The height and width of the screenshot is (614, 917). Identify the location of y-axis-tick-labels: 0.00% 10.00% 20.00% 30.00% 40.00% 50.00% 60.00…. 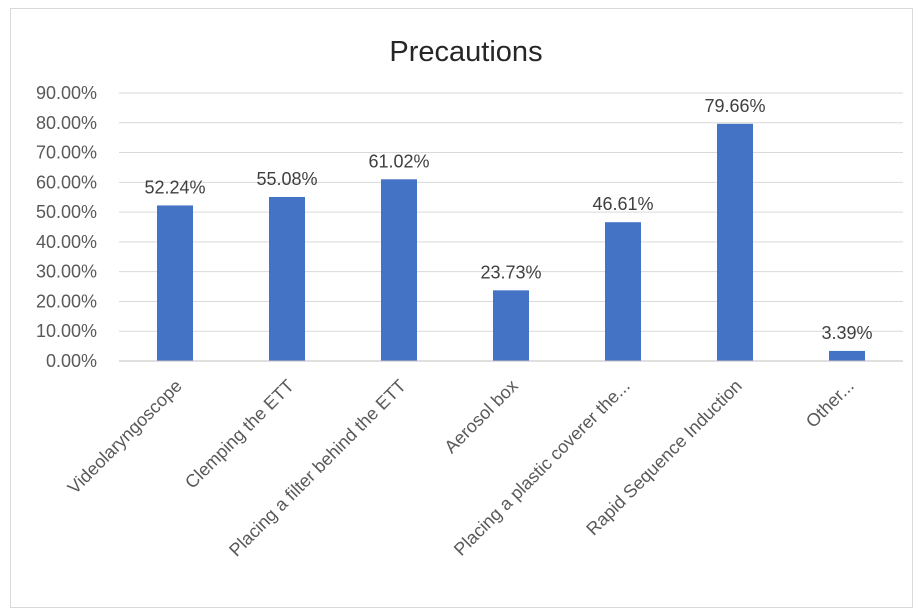
(66, 227).